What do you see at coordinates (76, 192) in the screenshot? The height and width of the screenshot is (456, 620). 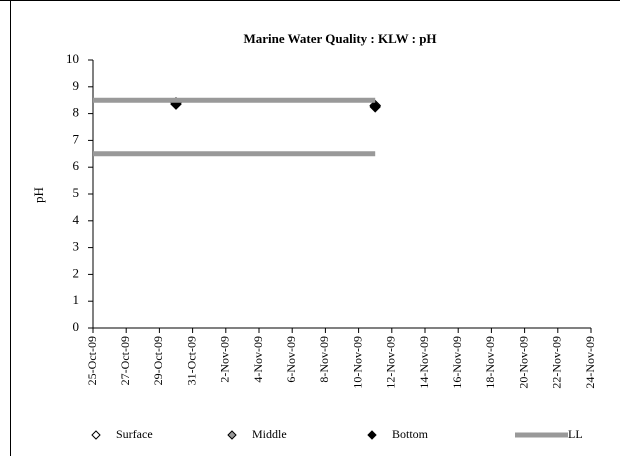 I see `y-tick-label: 5` at bounding box center [76, 192].